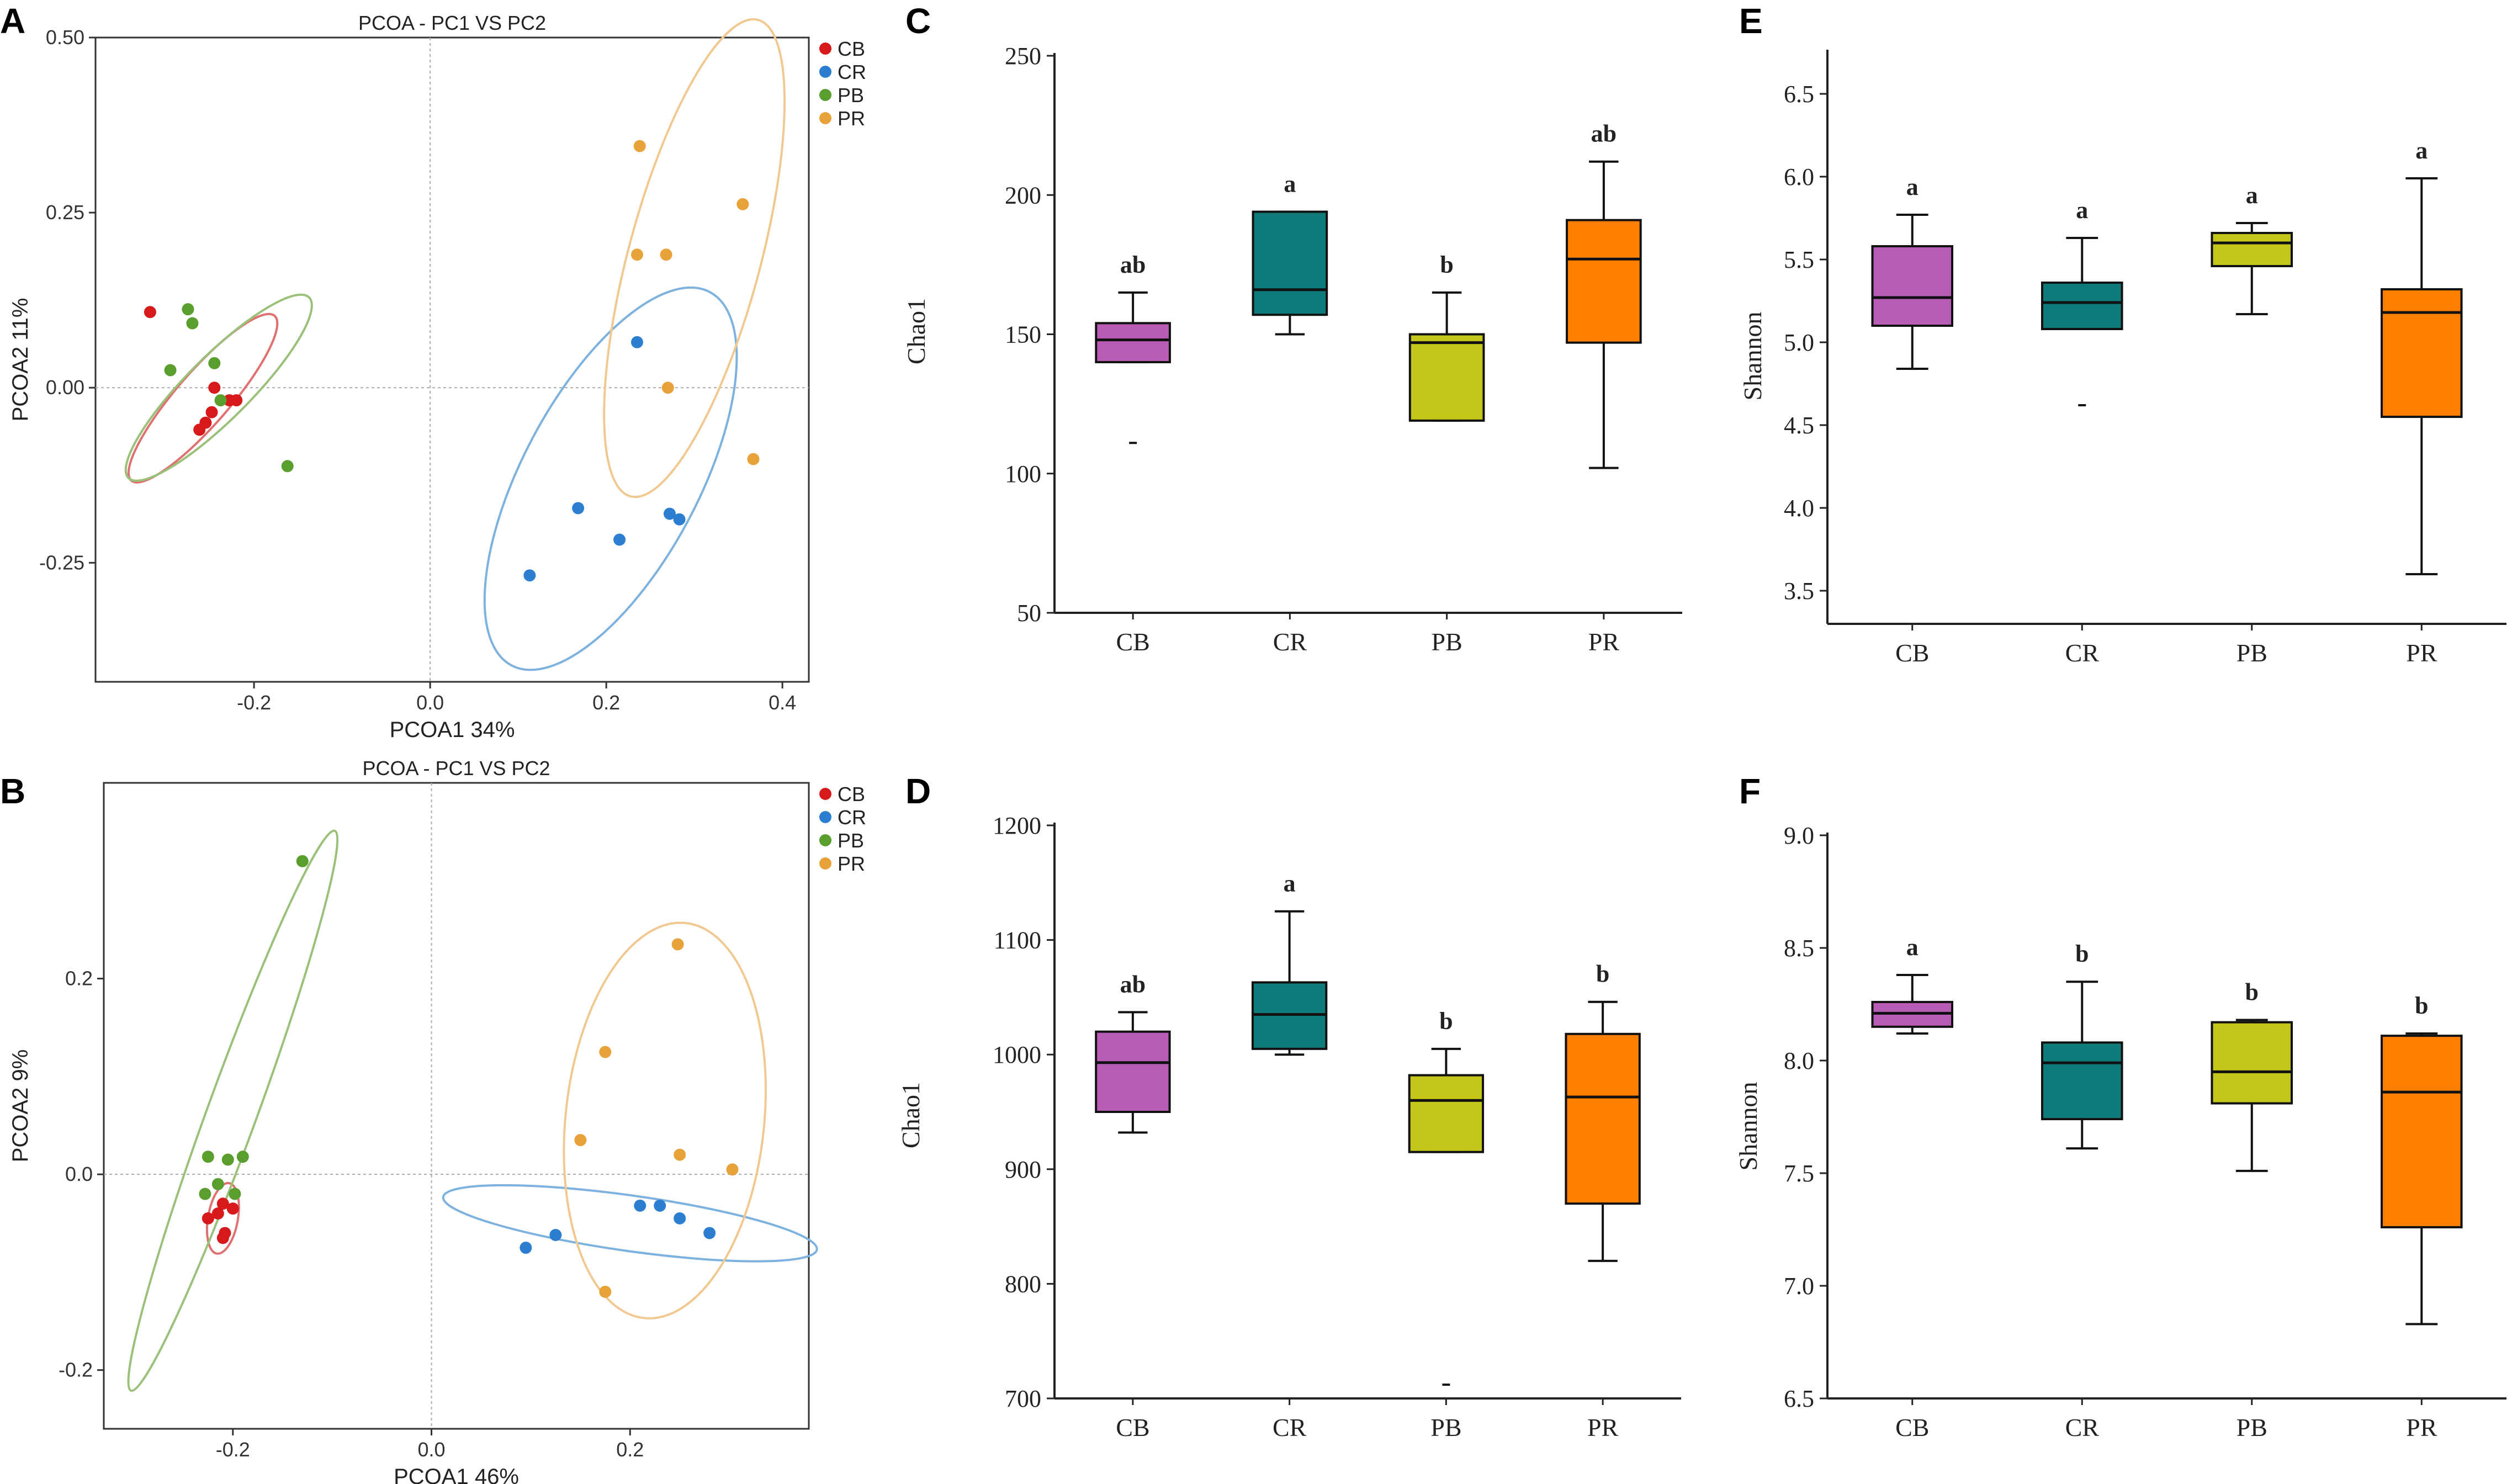  I want to click on x-axis-label: PCOA1 46%, so click(456, 1475).